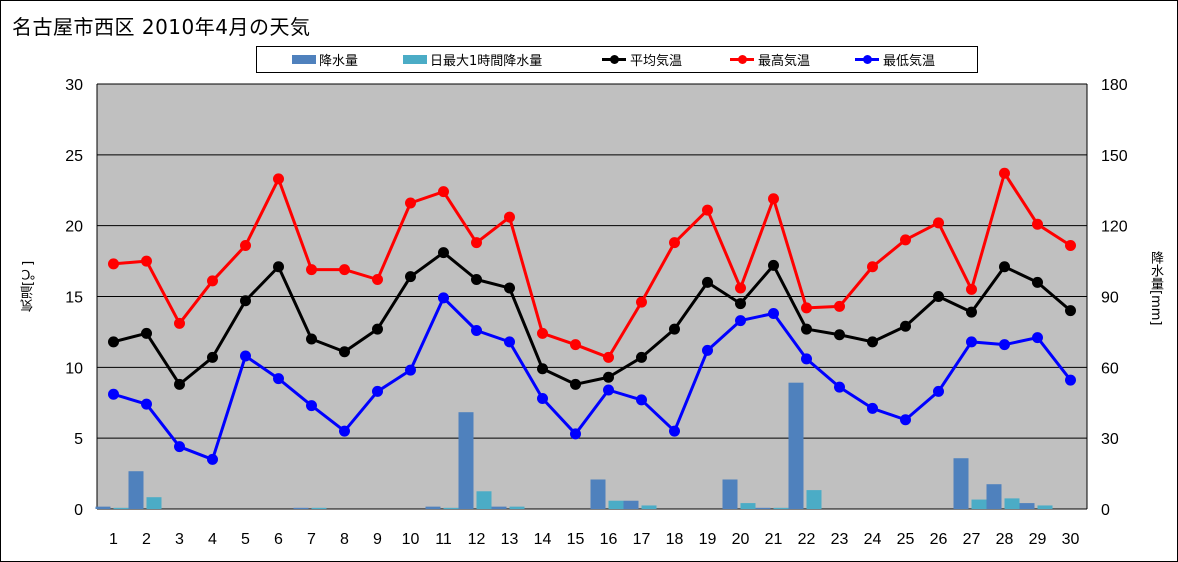 This screenshot has height=562, width=1178. I want to click on legend-item-min-temp: 最低気温, so click(895, 59).